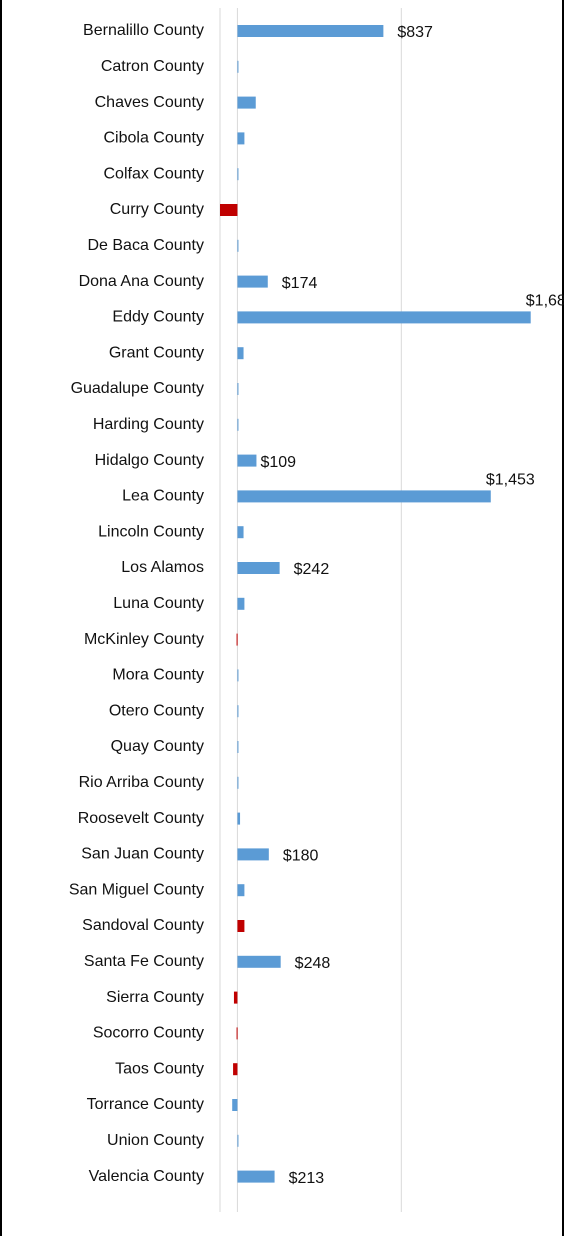 The height and width of the screenshot is (1236, 564). What do you see at coordinates (141, 818) in the screenshot?
I see `y-tick-label: Roosevelt County` at bounding box center [141, 818].